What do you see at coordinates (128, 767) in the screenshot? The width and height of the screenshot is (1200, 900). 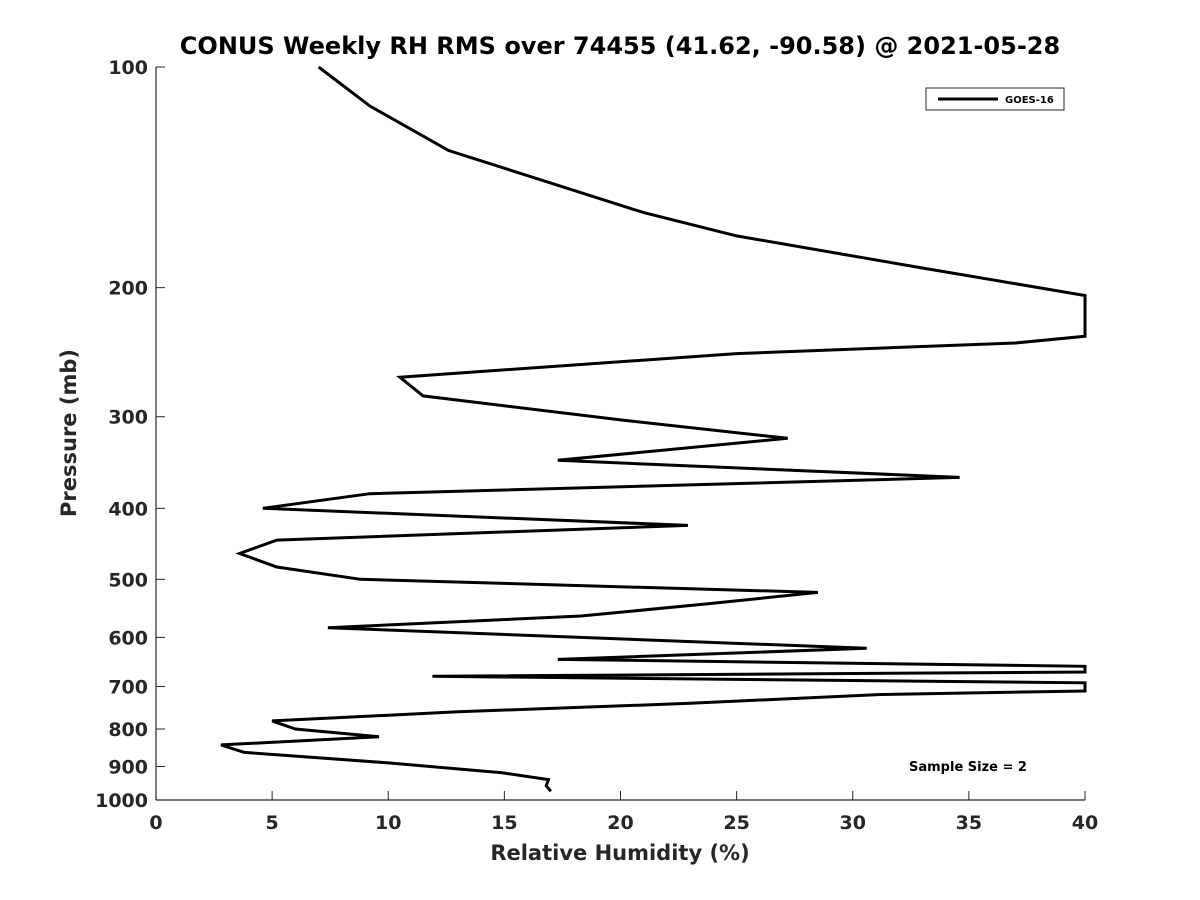 I see `y-tick-label: 900` at bounding box center [128, 767].